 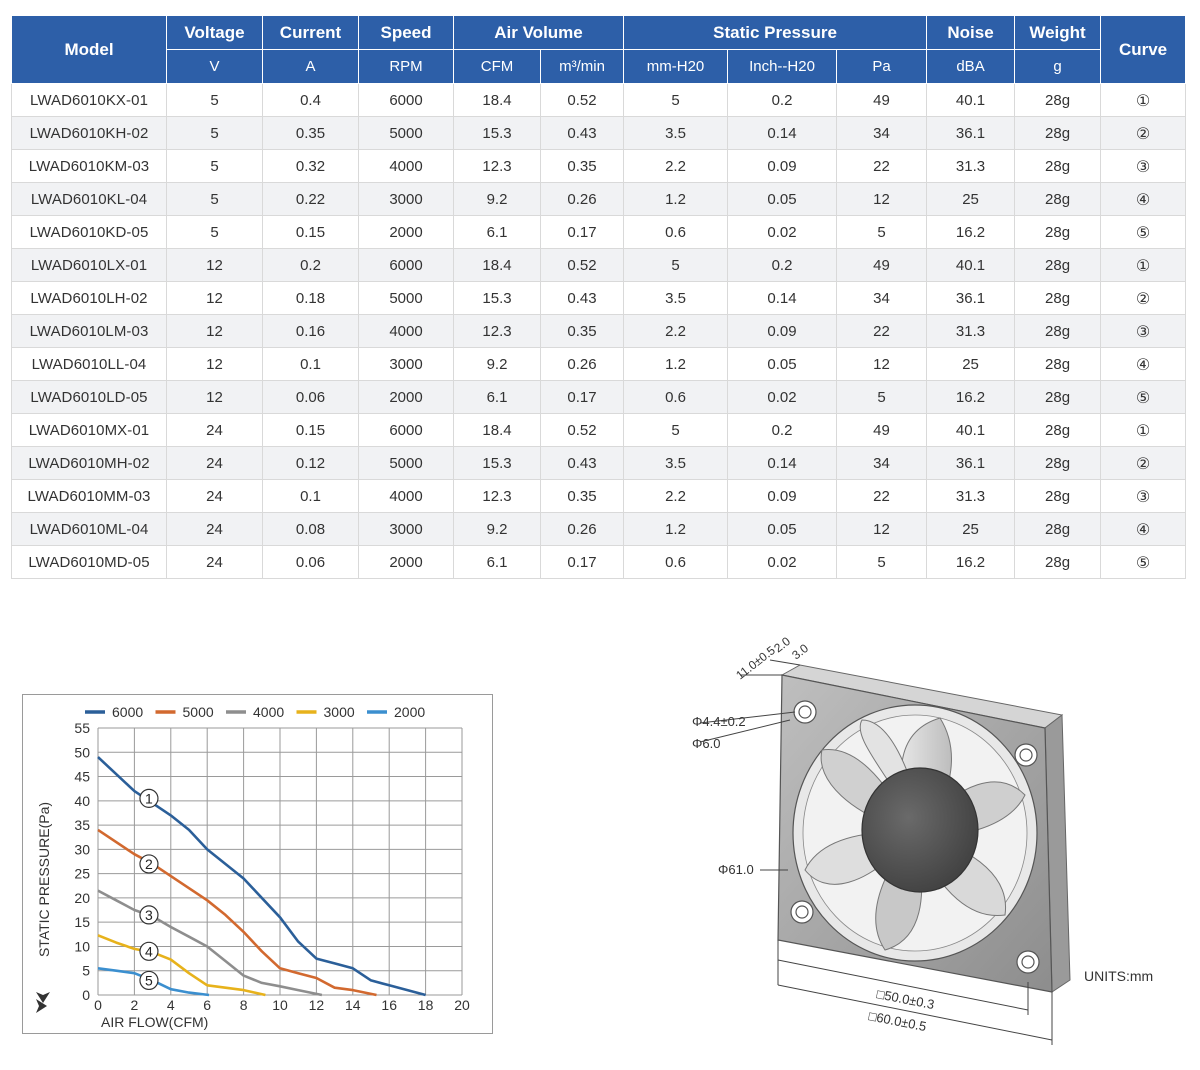 I want to click on unit-voltage: V, so click(x=214, y=66).